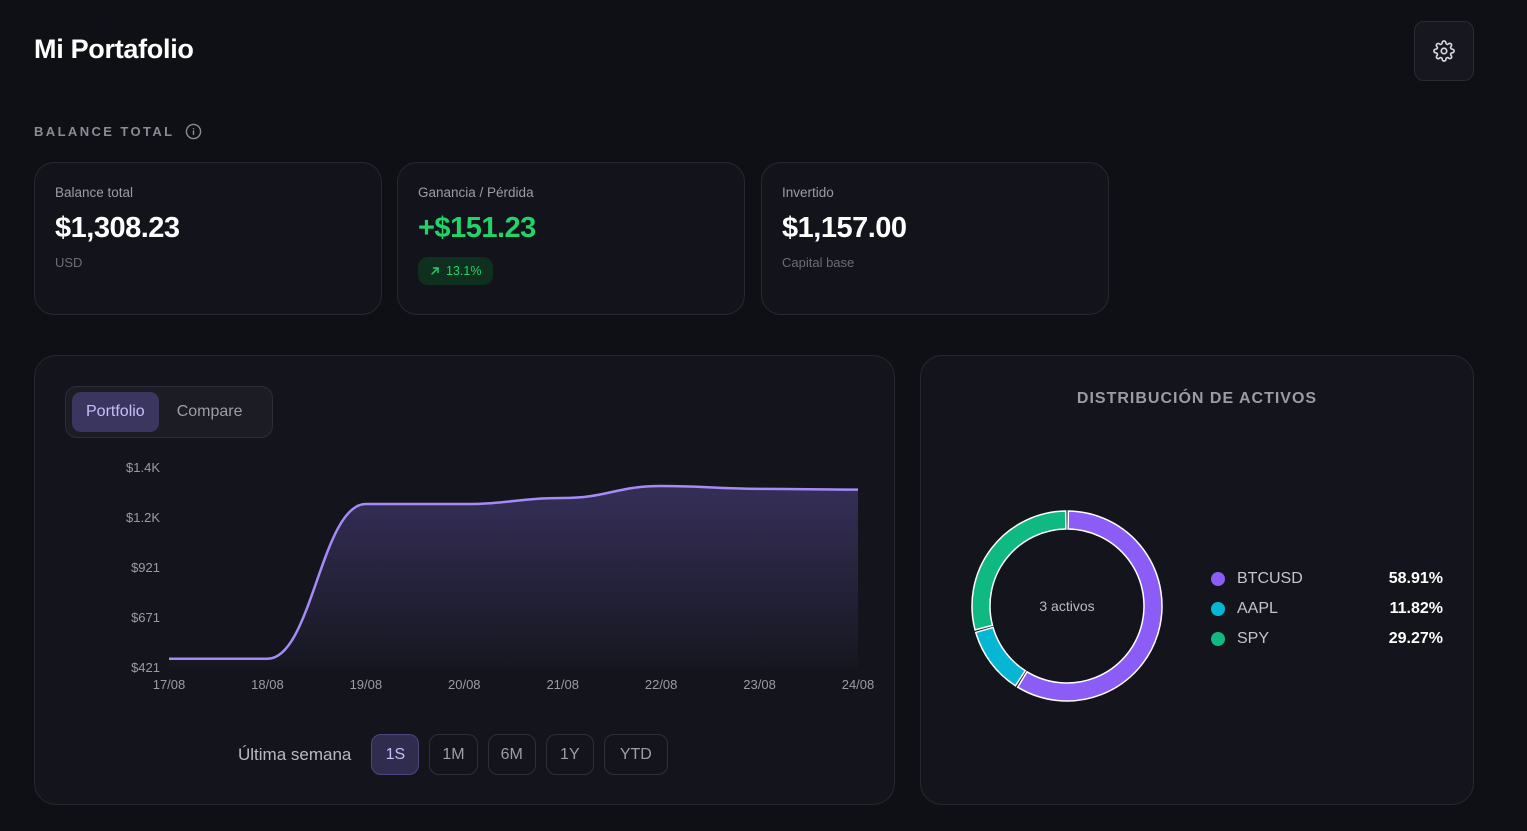 The width and height of the screenshot is (1527, 831). What do you see at coordinates (193, 131) in the screenshot?
I see `info-icon` at bounding box center [193, 131].